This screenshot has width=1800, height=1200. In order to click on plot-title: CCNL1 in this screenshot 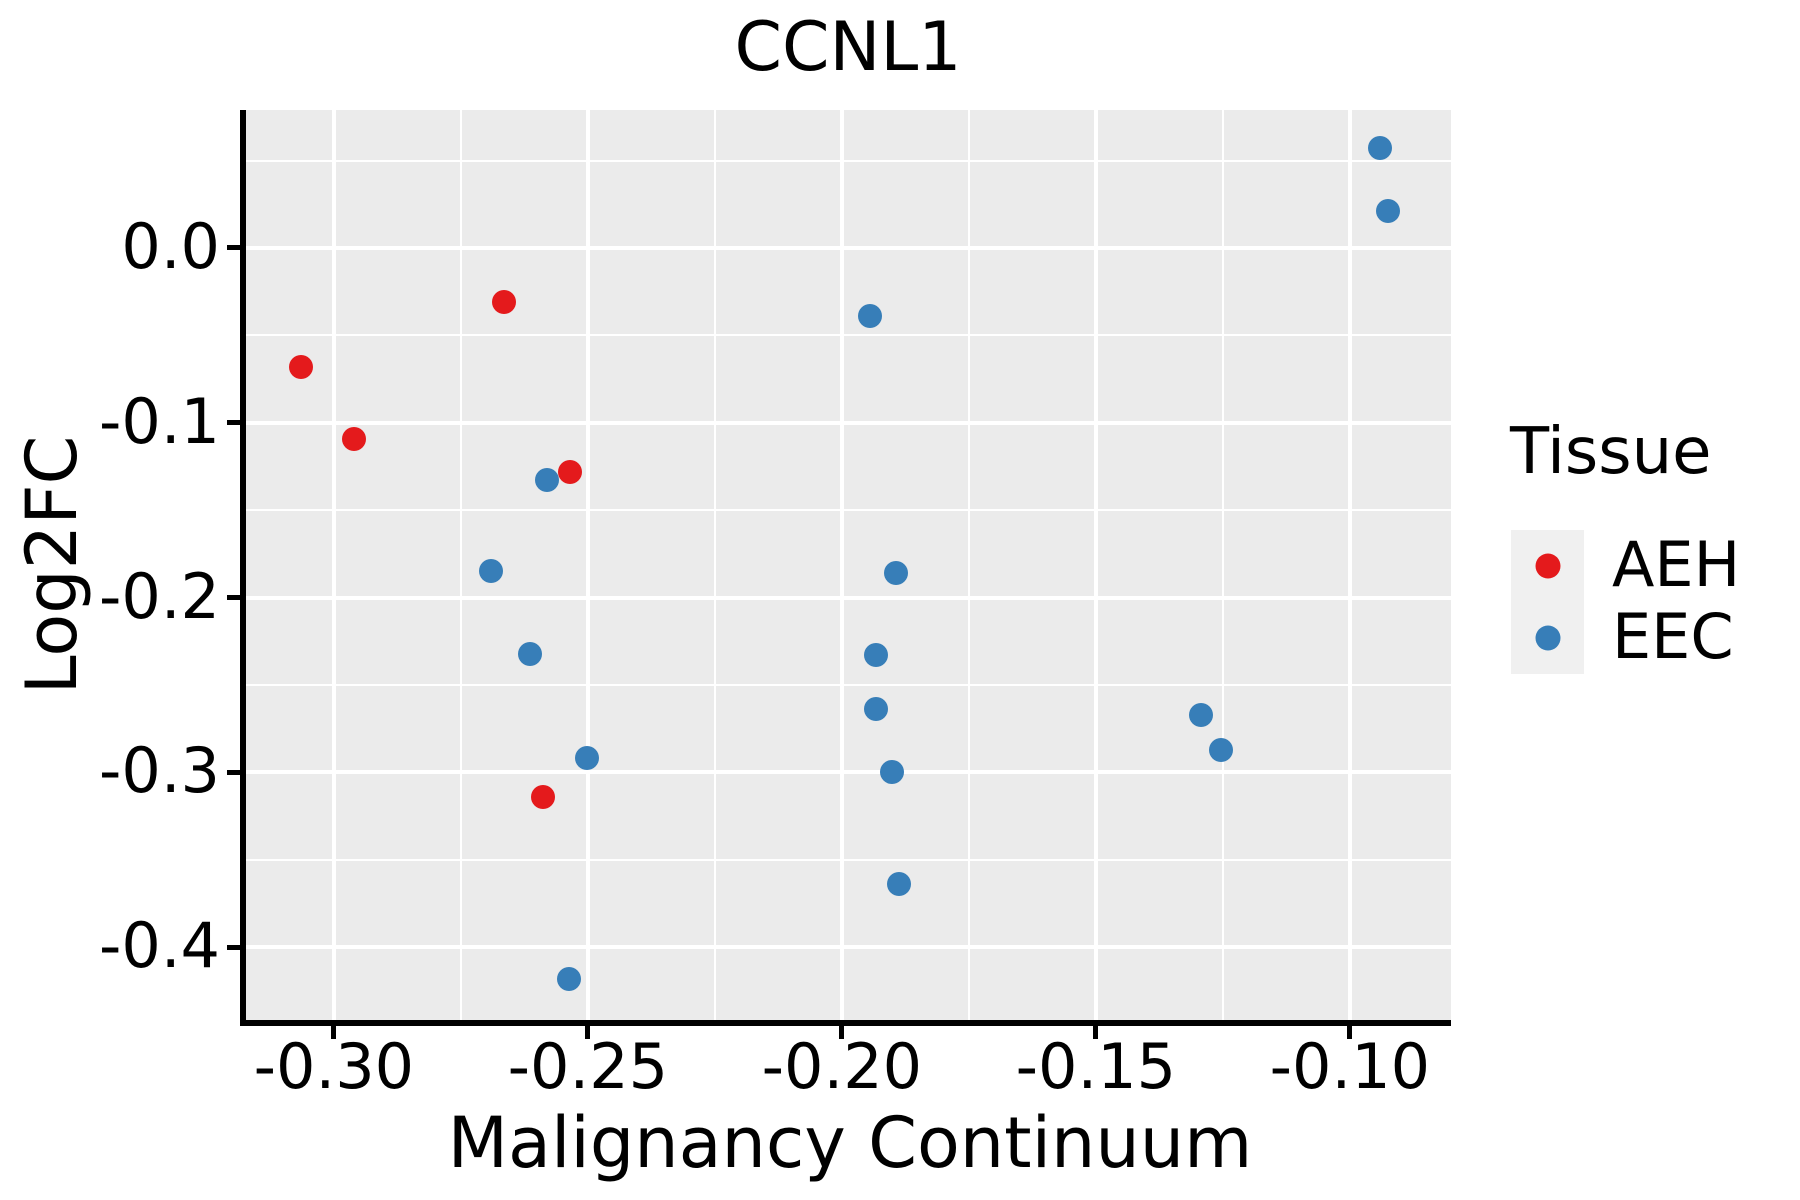, I will do `click(848, 47)`.